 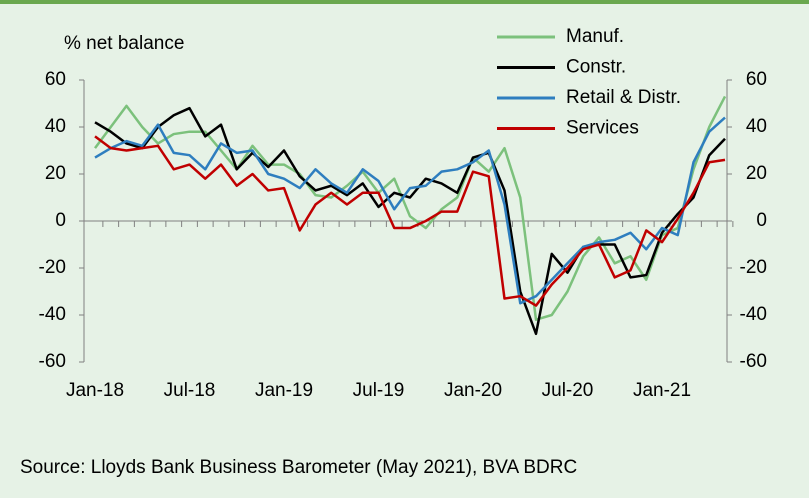 What do you see at coordinates (753, 267) in the screenshot?
I see `y2-tick-label: -20` at bounding box center [753, 267].